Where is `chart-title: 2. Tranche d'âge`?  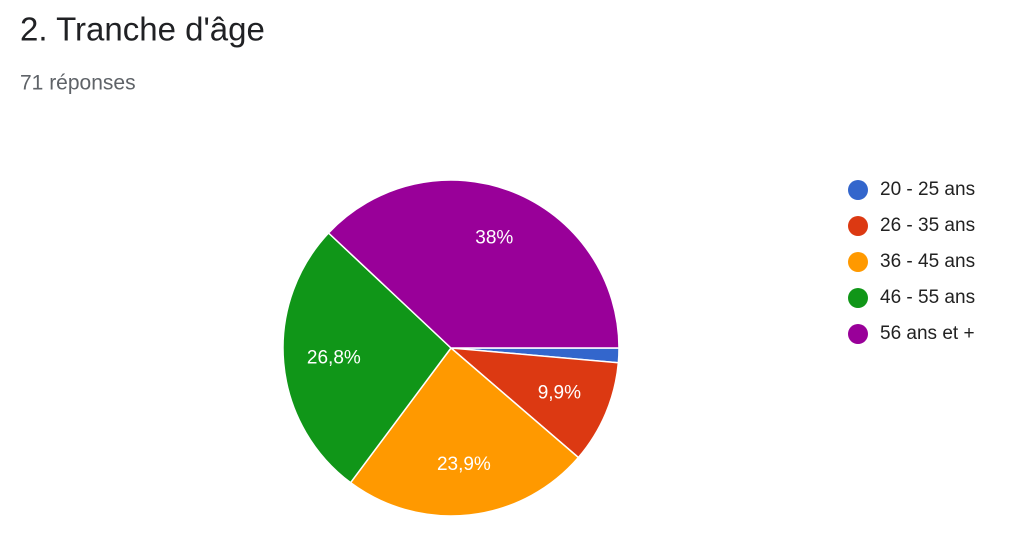 chart-title: 2. Tranche d'âge is located at coordinates (142, 29).